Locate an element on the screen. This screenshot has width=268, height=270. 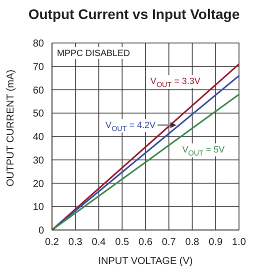
y-tick-label: 60 is located at coordinates (38, 90).